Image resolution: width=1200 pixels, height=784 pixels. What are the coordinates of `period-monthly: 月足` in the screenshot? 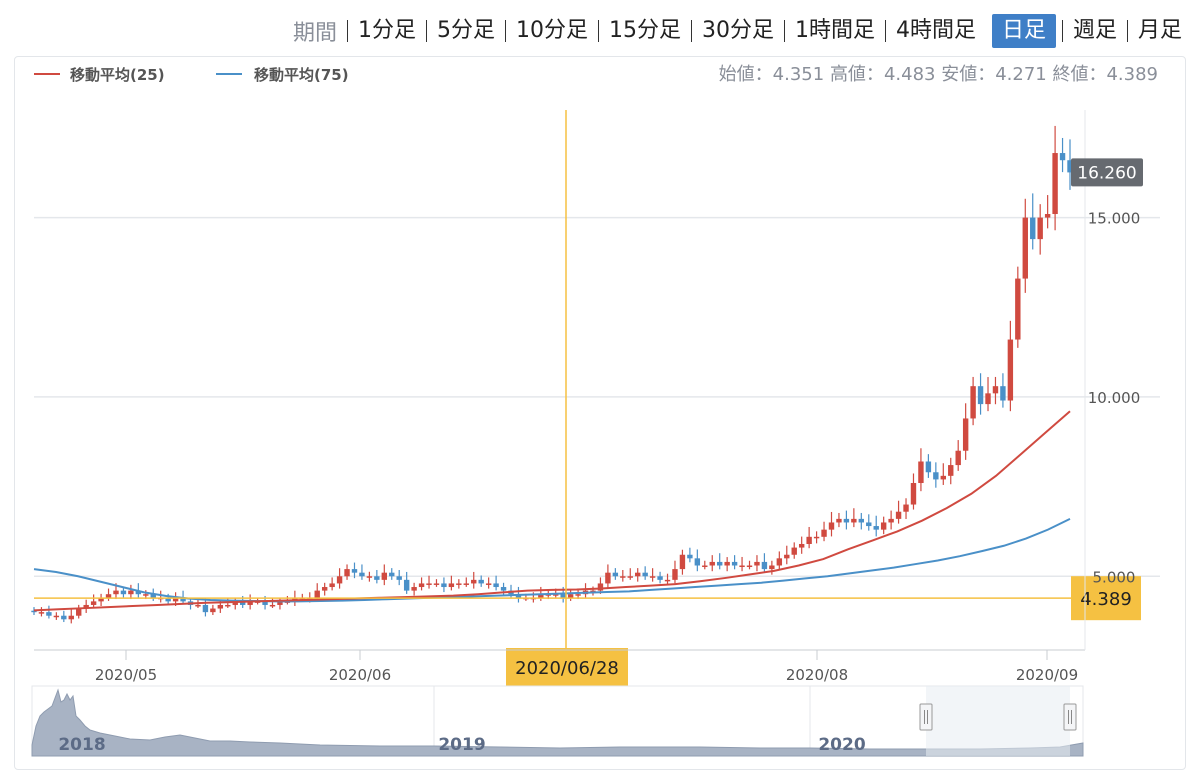 It's located at (1159, 30).